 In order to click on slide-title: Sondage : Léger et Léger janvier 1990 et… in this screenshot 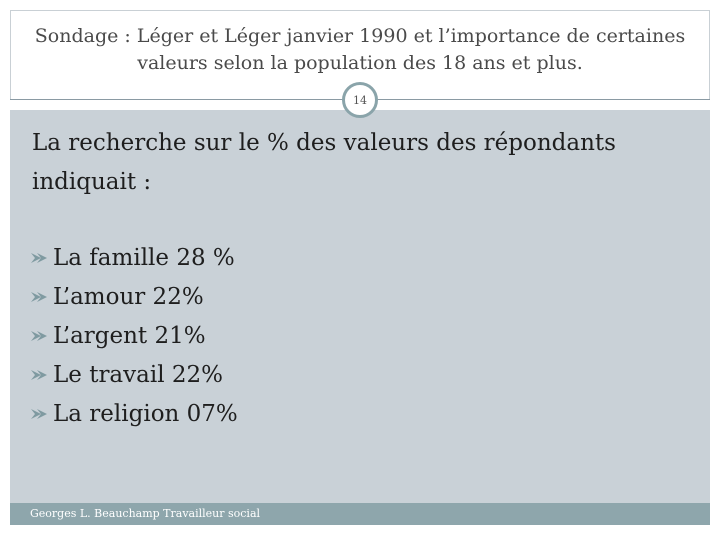, I will do `click(360, 44)`.